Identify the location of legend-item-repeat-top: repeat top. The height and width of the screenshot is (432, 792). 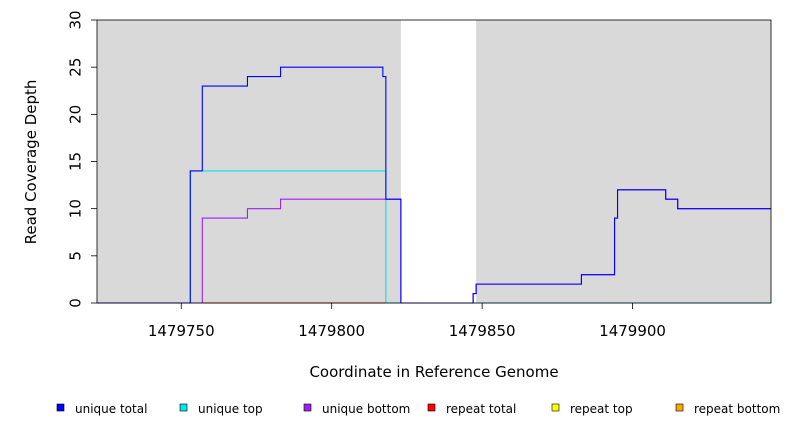
(592, 409).